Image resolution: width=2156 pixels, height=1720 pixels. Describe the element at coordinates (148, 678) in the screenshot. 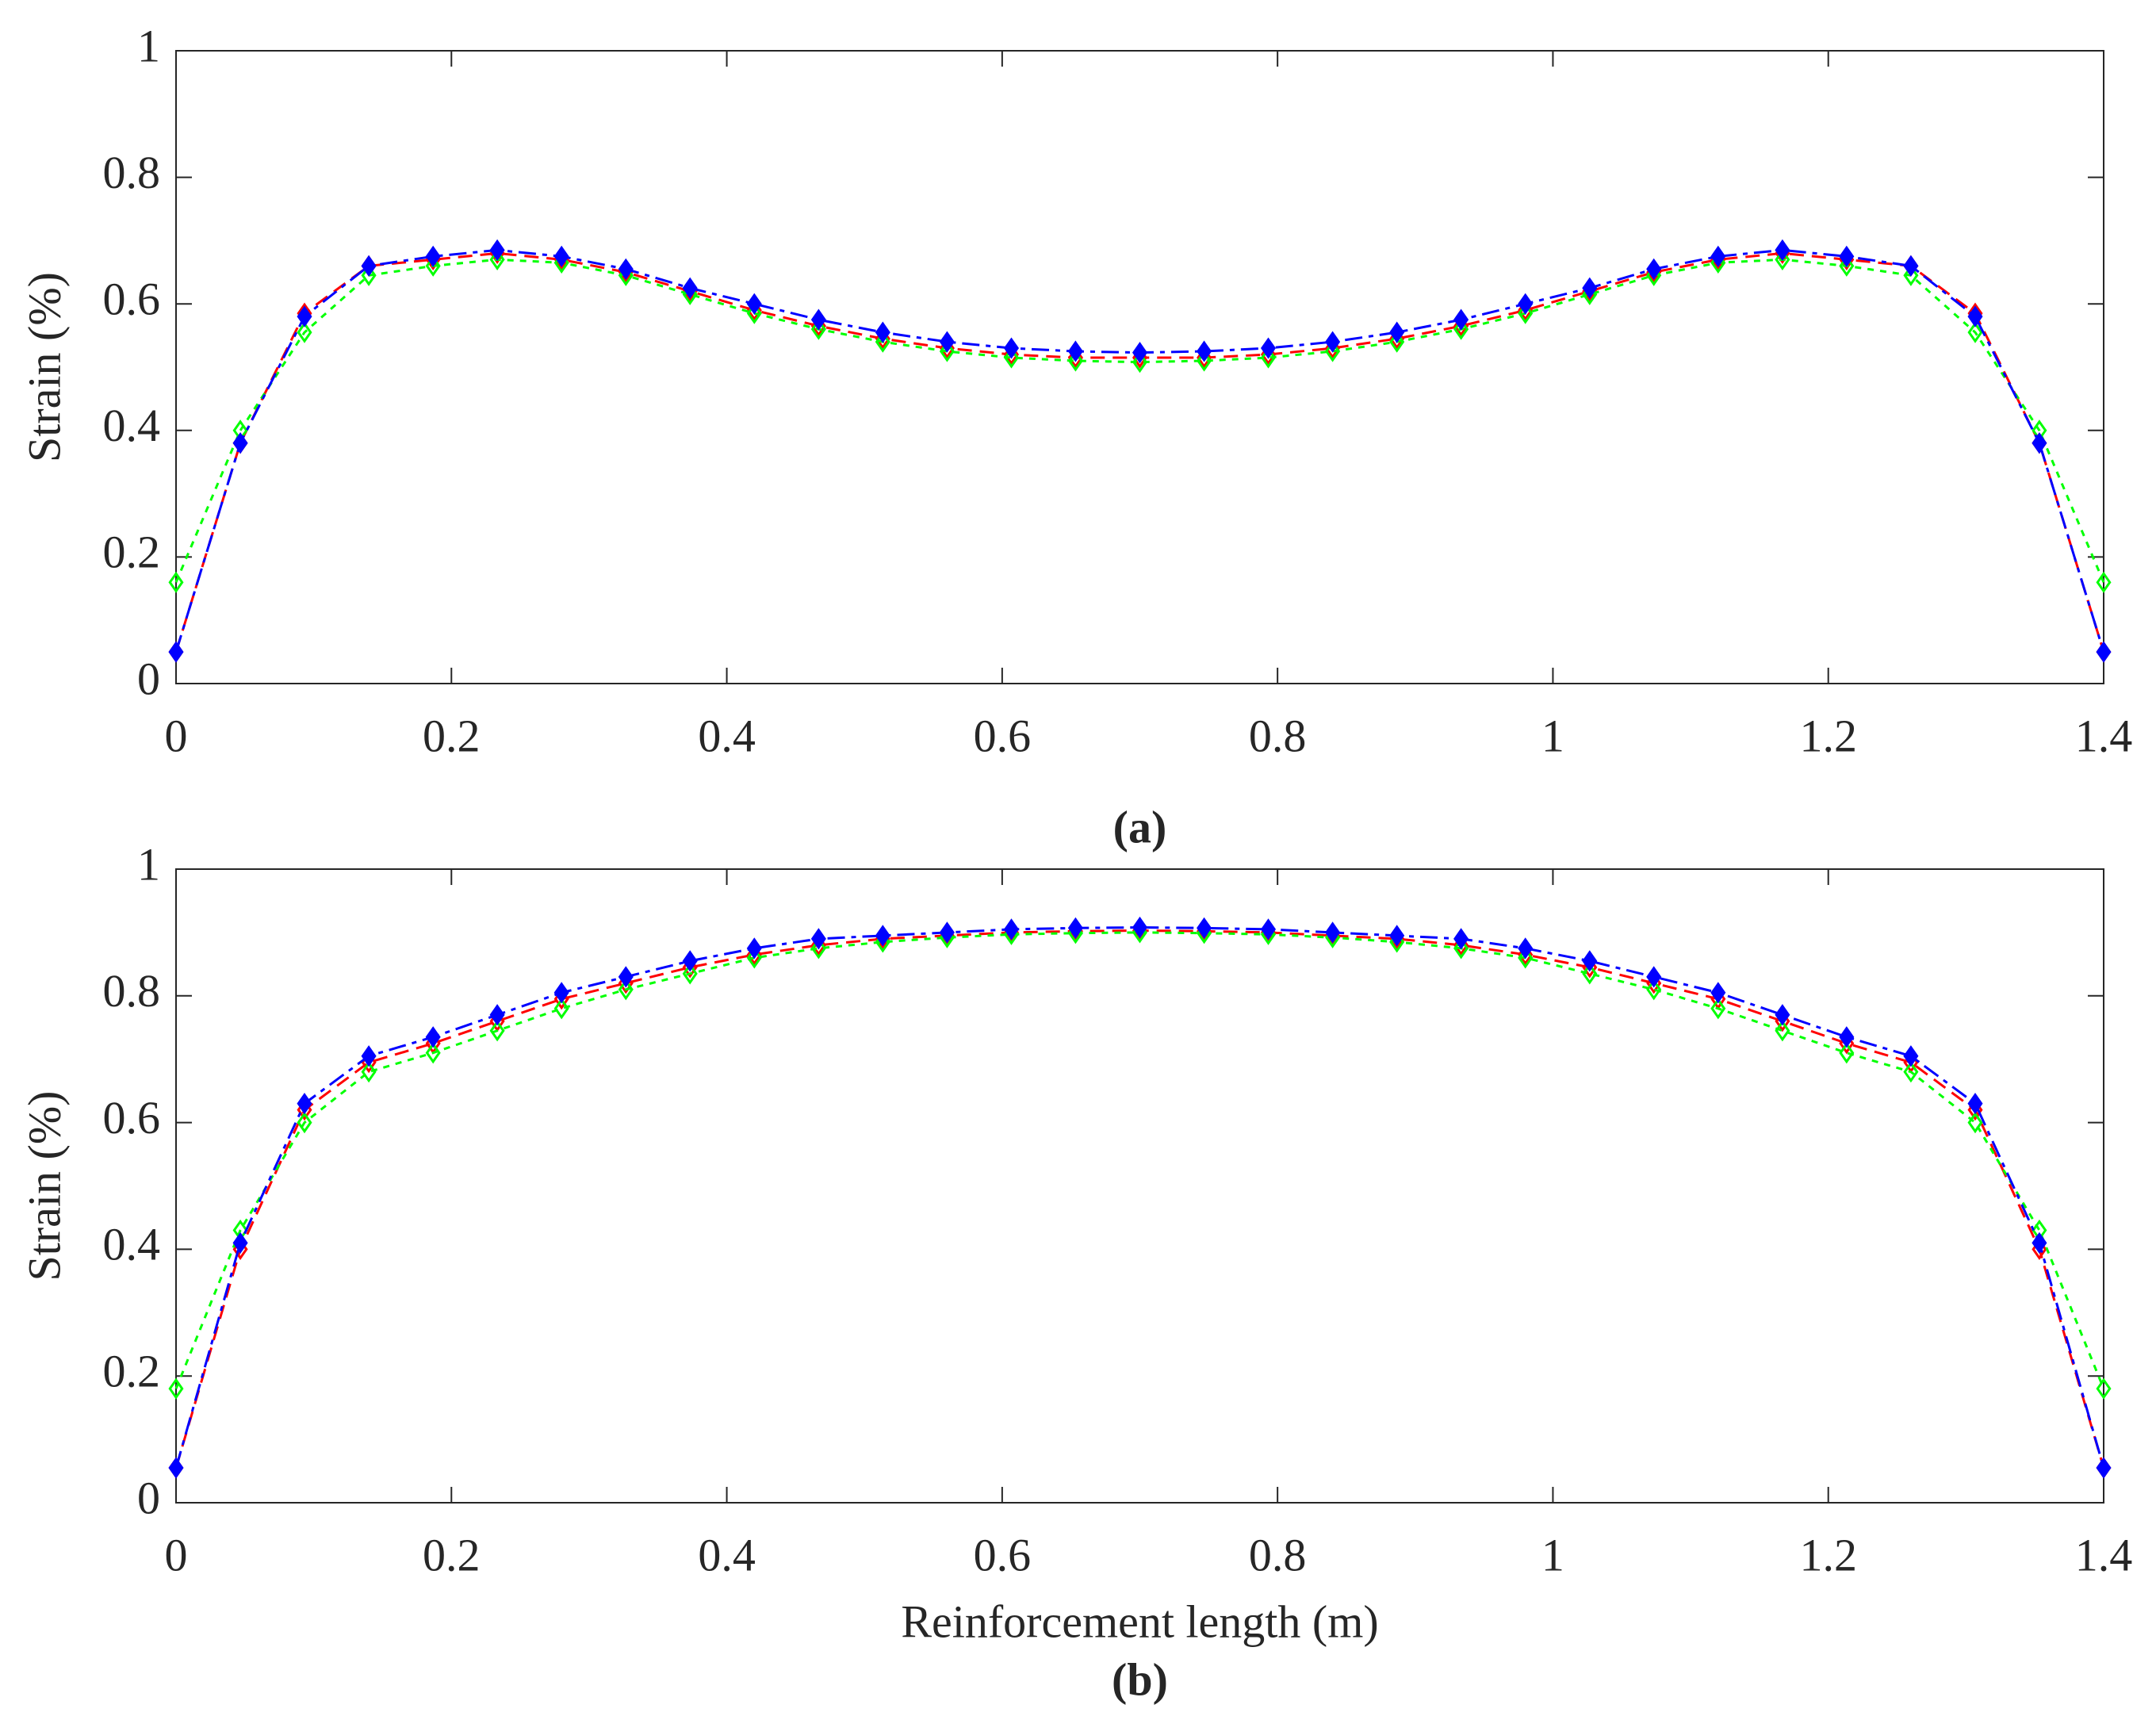

I see `y-tick-label: 0` at that location.